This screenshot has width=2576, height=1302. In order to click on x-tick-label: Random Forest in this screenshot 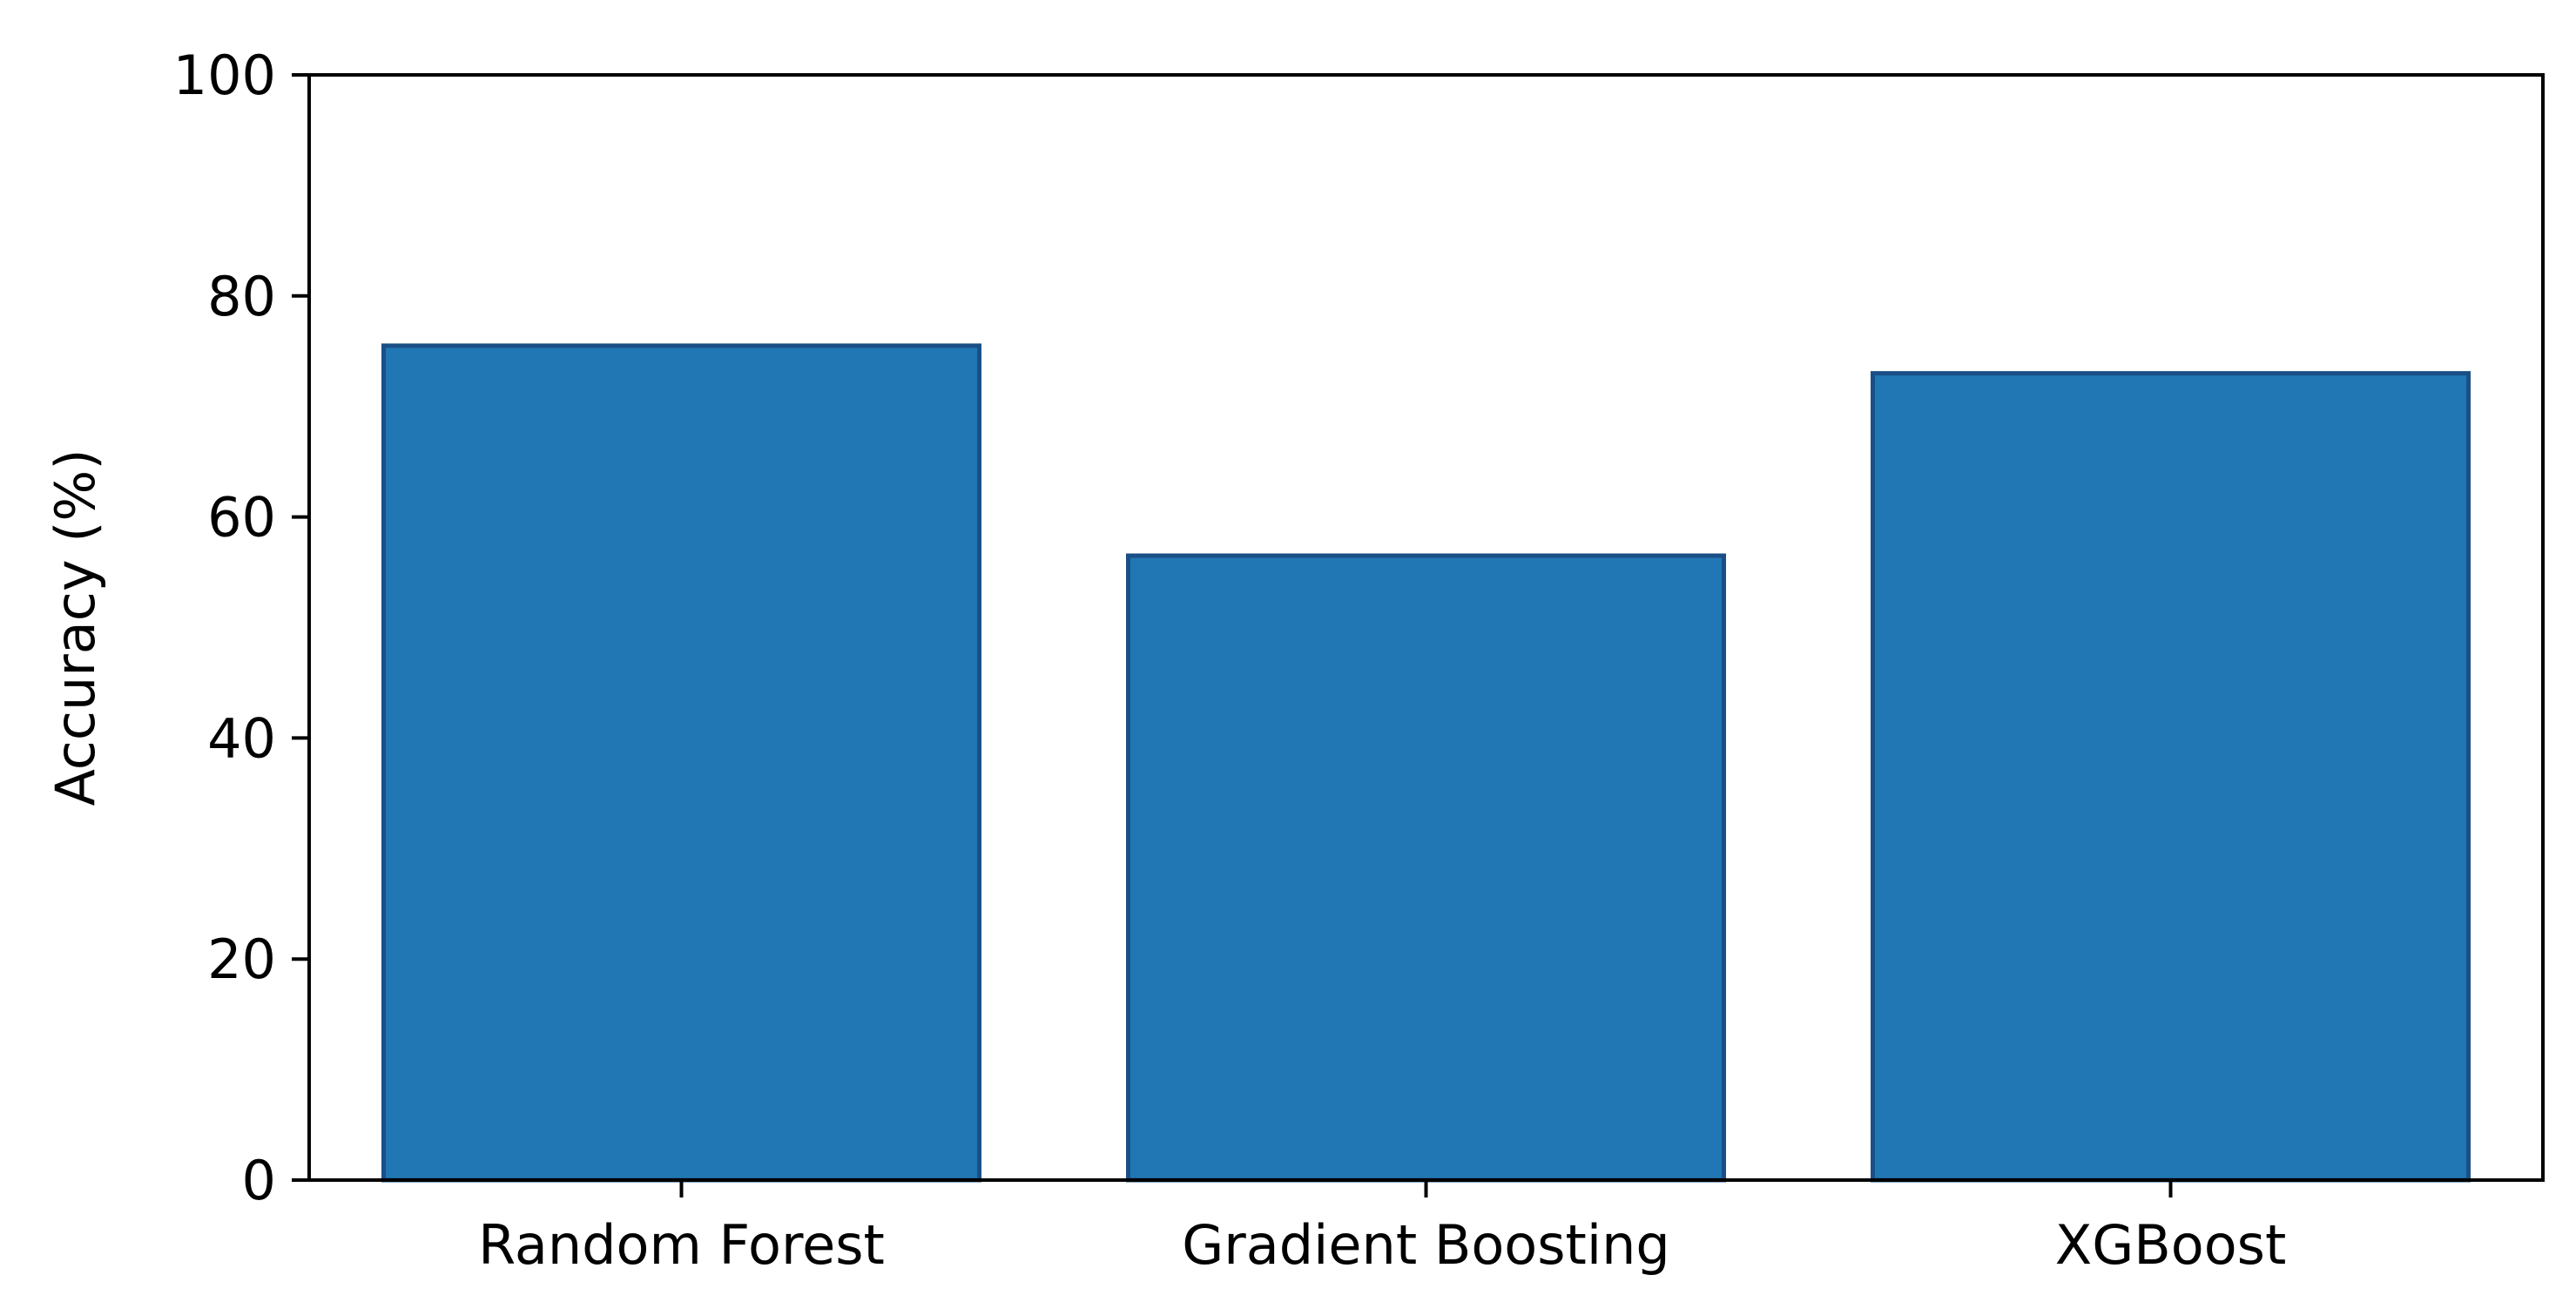, I will do `click(681, 1245)`.